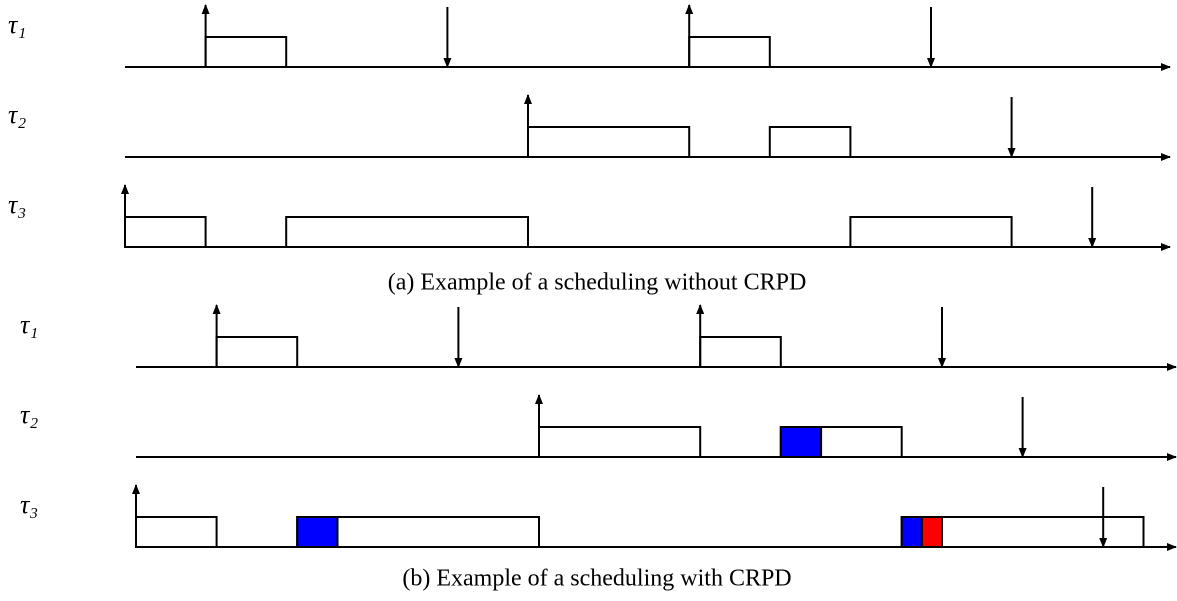  What do you see at coordinates (596, 579) in the screenshot?
I see `caption: (b) Example of a scheduling with CRPD` at bounding box center [596, 579].